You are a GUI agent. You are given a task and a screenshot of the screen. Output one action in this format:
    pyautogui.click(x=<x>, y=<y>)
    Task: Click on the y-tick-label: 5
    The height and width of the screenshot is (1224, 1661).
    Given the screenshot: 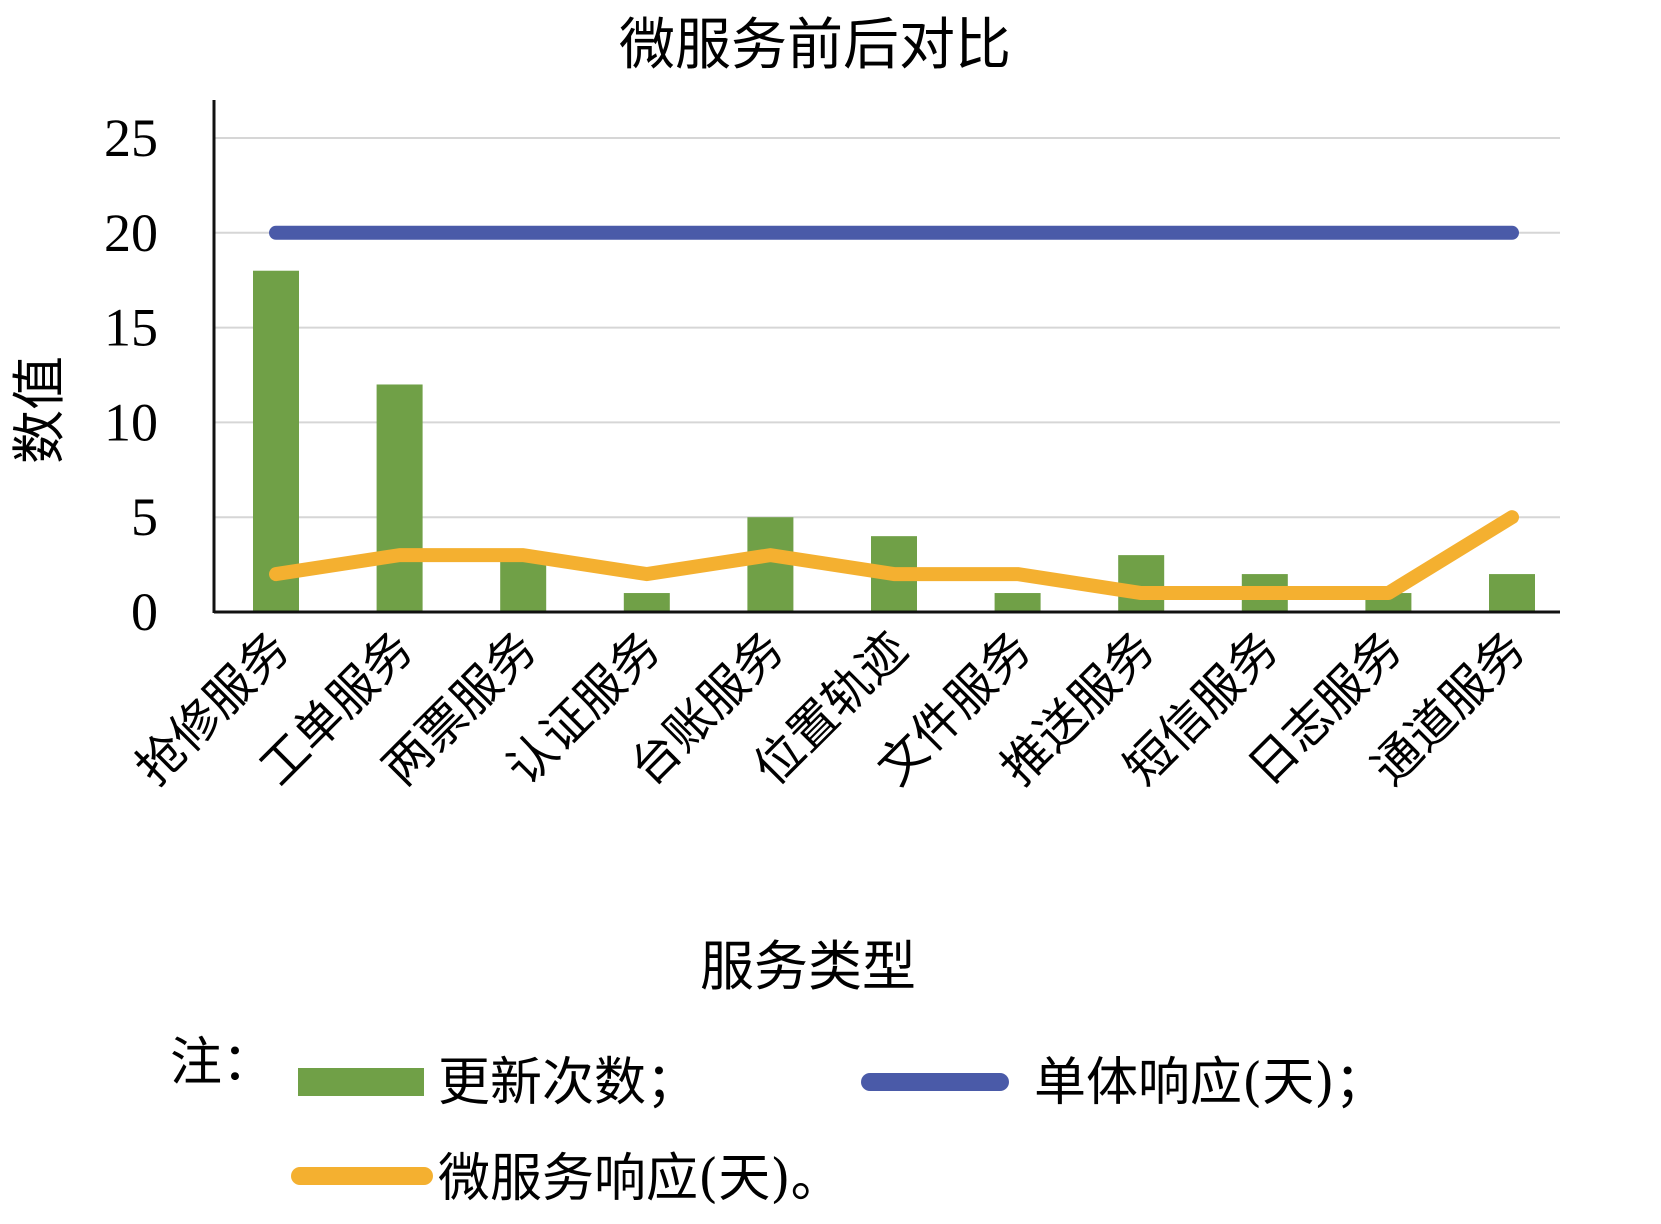 What is the action you would take?
    pyautogui.click(x=144, y=517)
    